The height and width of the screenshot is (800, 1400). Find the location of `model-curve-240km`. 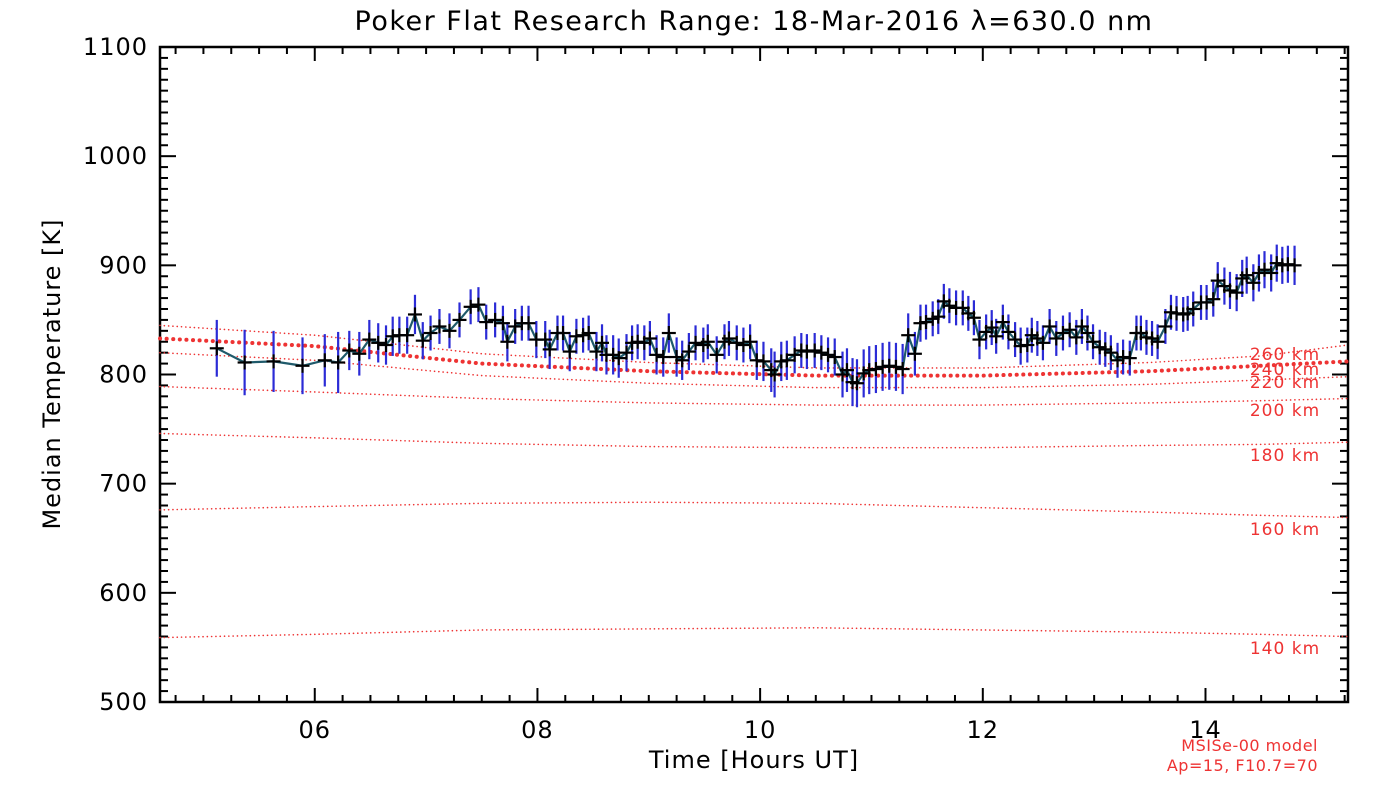

model-curve-240km is located at coordinates (754, 357).